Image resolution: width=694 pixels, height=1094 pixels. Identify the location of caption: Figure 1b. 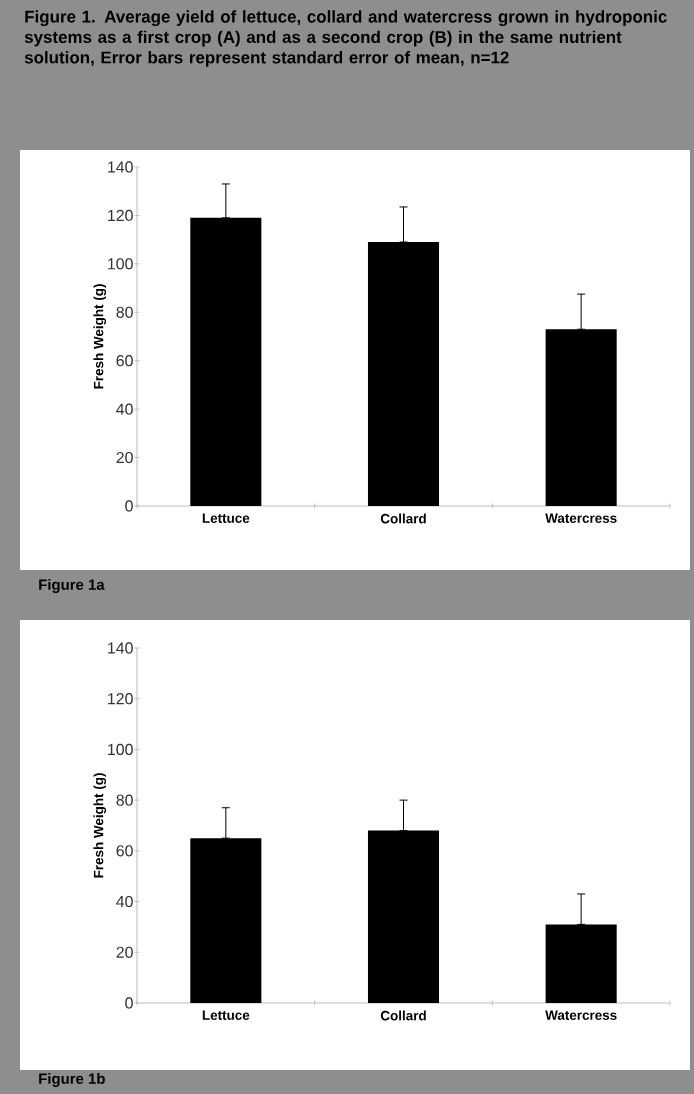
(72, 1079).